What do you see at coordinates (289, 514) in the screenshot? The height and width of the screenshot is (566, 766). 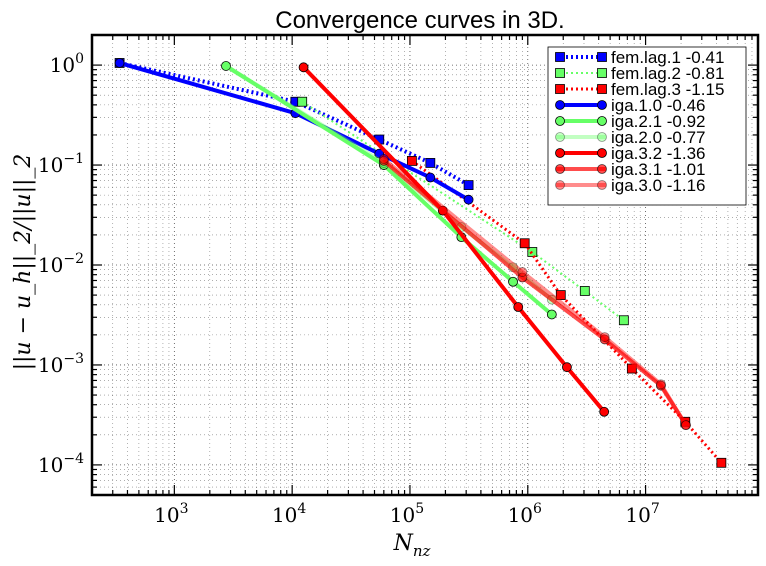 I see `x-tick-label: 10⁴` at bounding box center [289, 514].